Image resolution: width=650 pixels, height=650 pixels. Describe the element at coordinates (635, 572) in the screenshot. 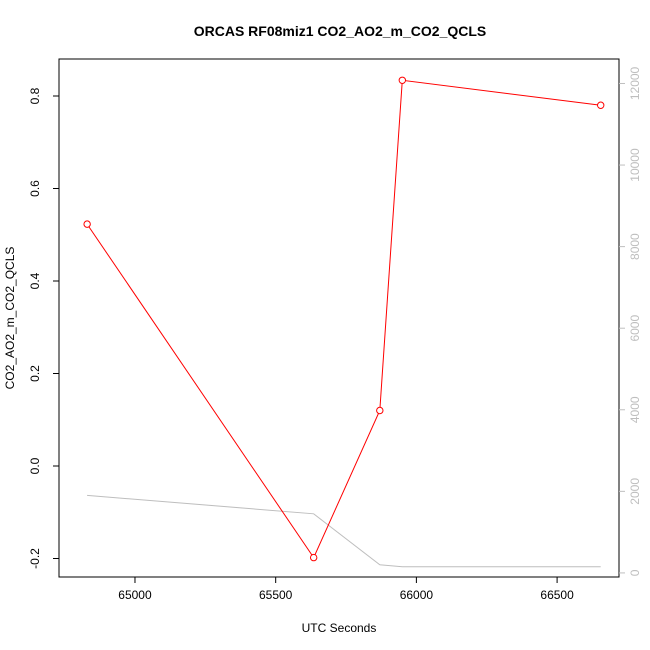

I see `y2-tick-label: 0` at that location.